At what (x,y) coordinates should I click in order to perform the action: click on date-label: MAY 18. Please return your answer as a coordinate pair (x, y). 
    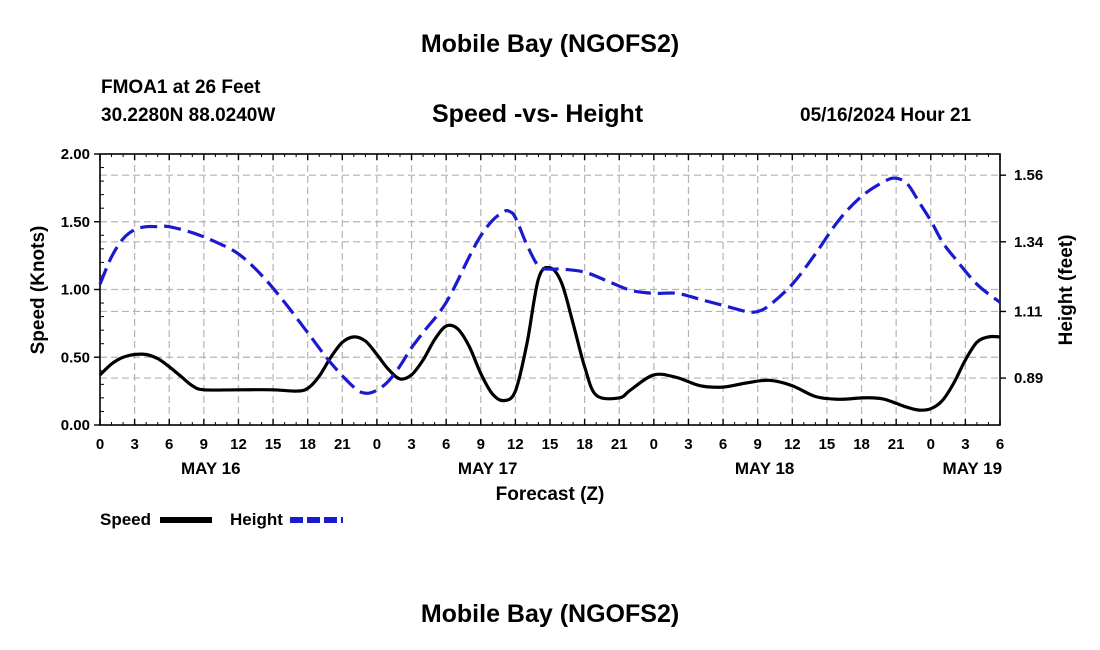
    Looking at the image, I should click on (765, 468).